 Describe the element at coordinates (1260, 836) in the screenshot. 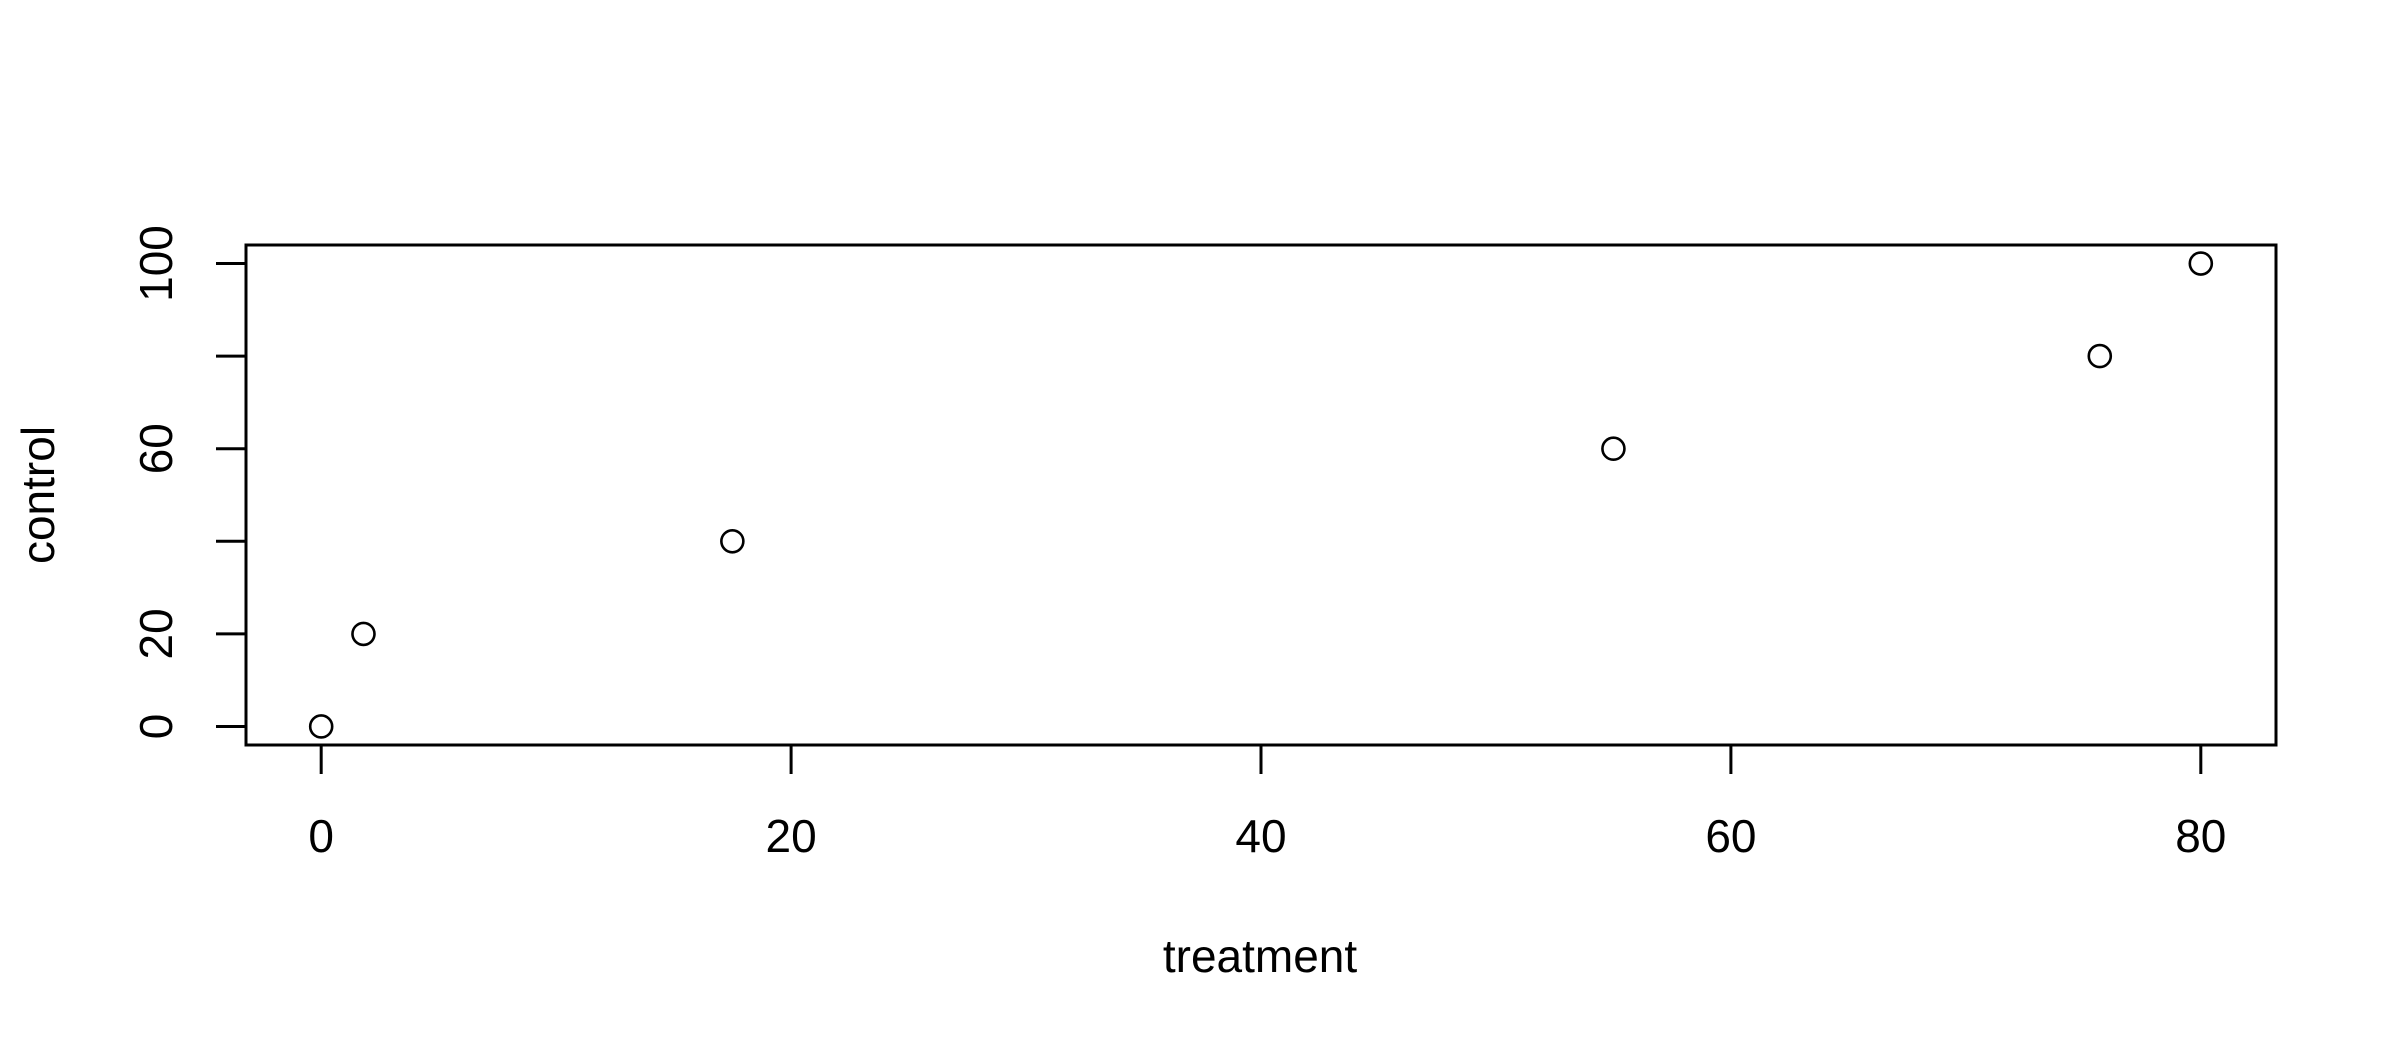

I see `x-tick-label: 40` at that location.